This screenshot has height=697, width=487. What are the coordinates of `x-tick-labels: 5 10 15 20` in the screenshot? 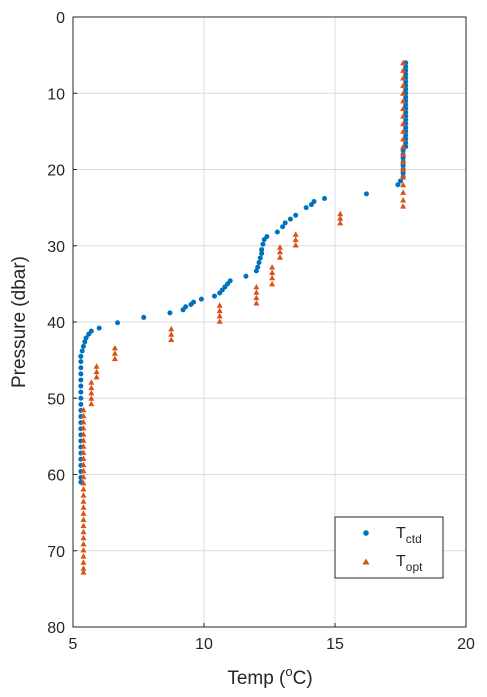 It's located at (272, 644).